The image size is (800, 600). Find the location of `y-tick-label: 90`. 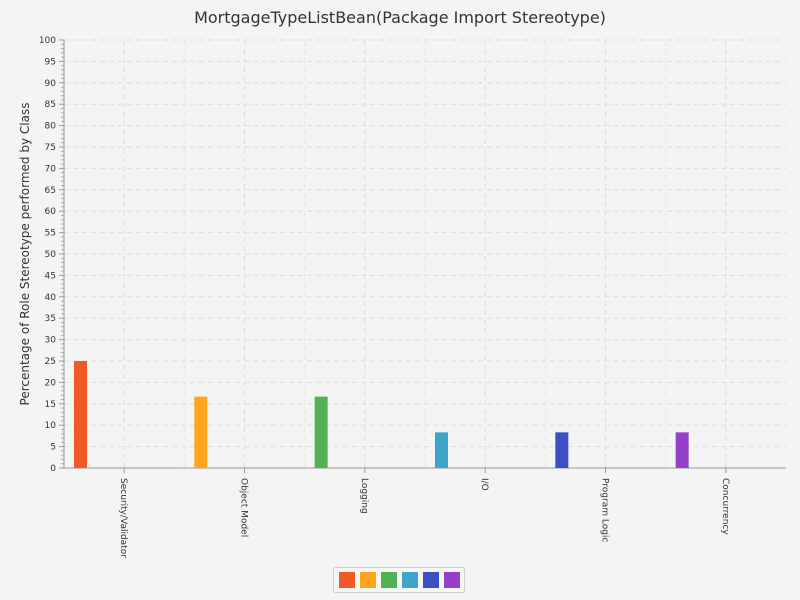

y-tick-label: 90 is located at coordinates (51, 84).